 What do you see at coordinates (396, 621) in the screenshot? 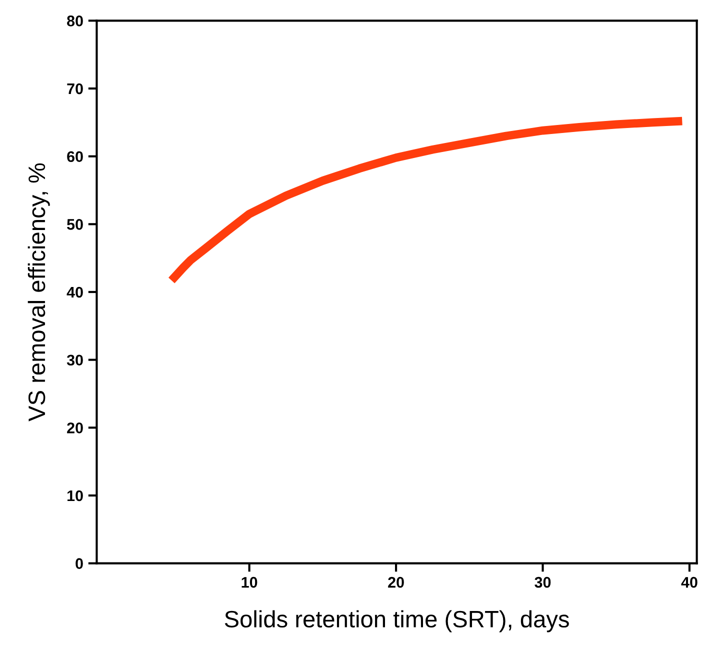
I see `x-axis-title: Solids retention time (SRT), days` at bounding box center [396, 621].